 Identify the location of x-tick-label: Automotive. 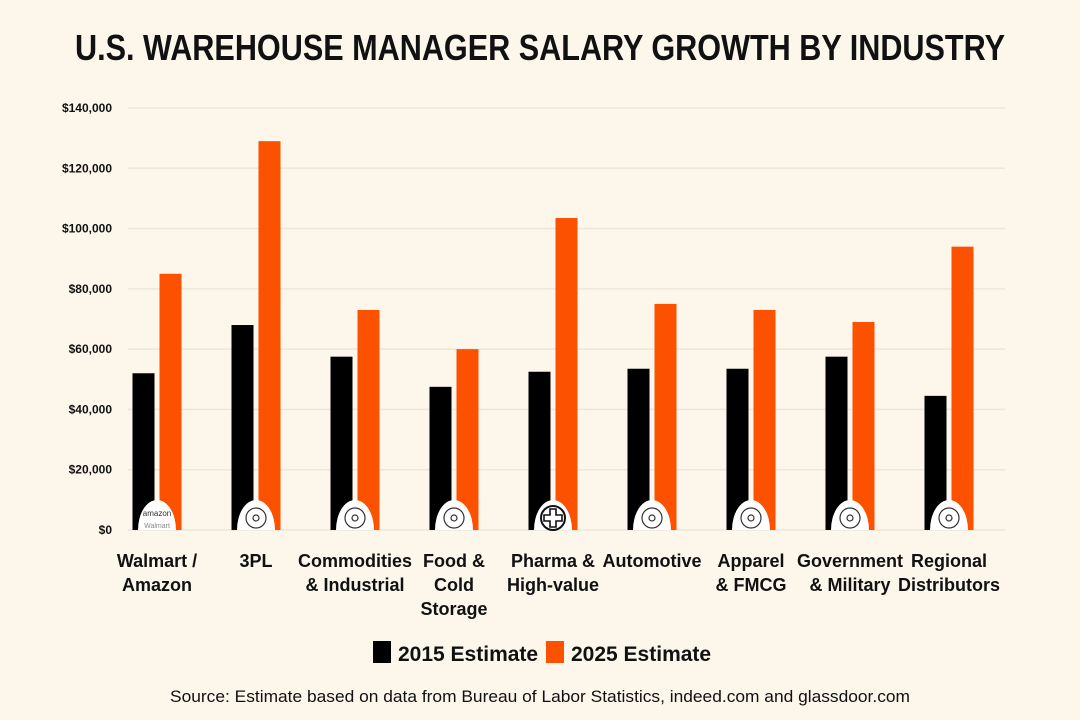
(652, 561).